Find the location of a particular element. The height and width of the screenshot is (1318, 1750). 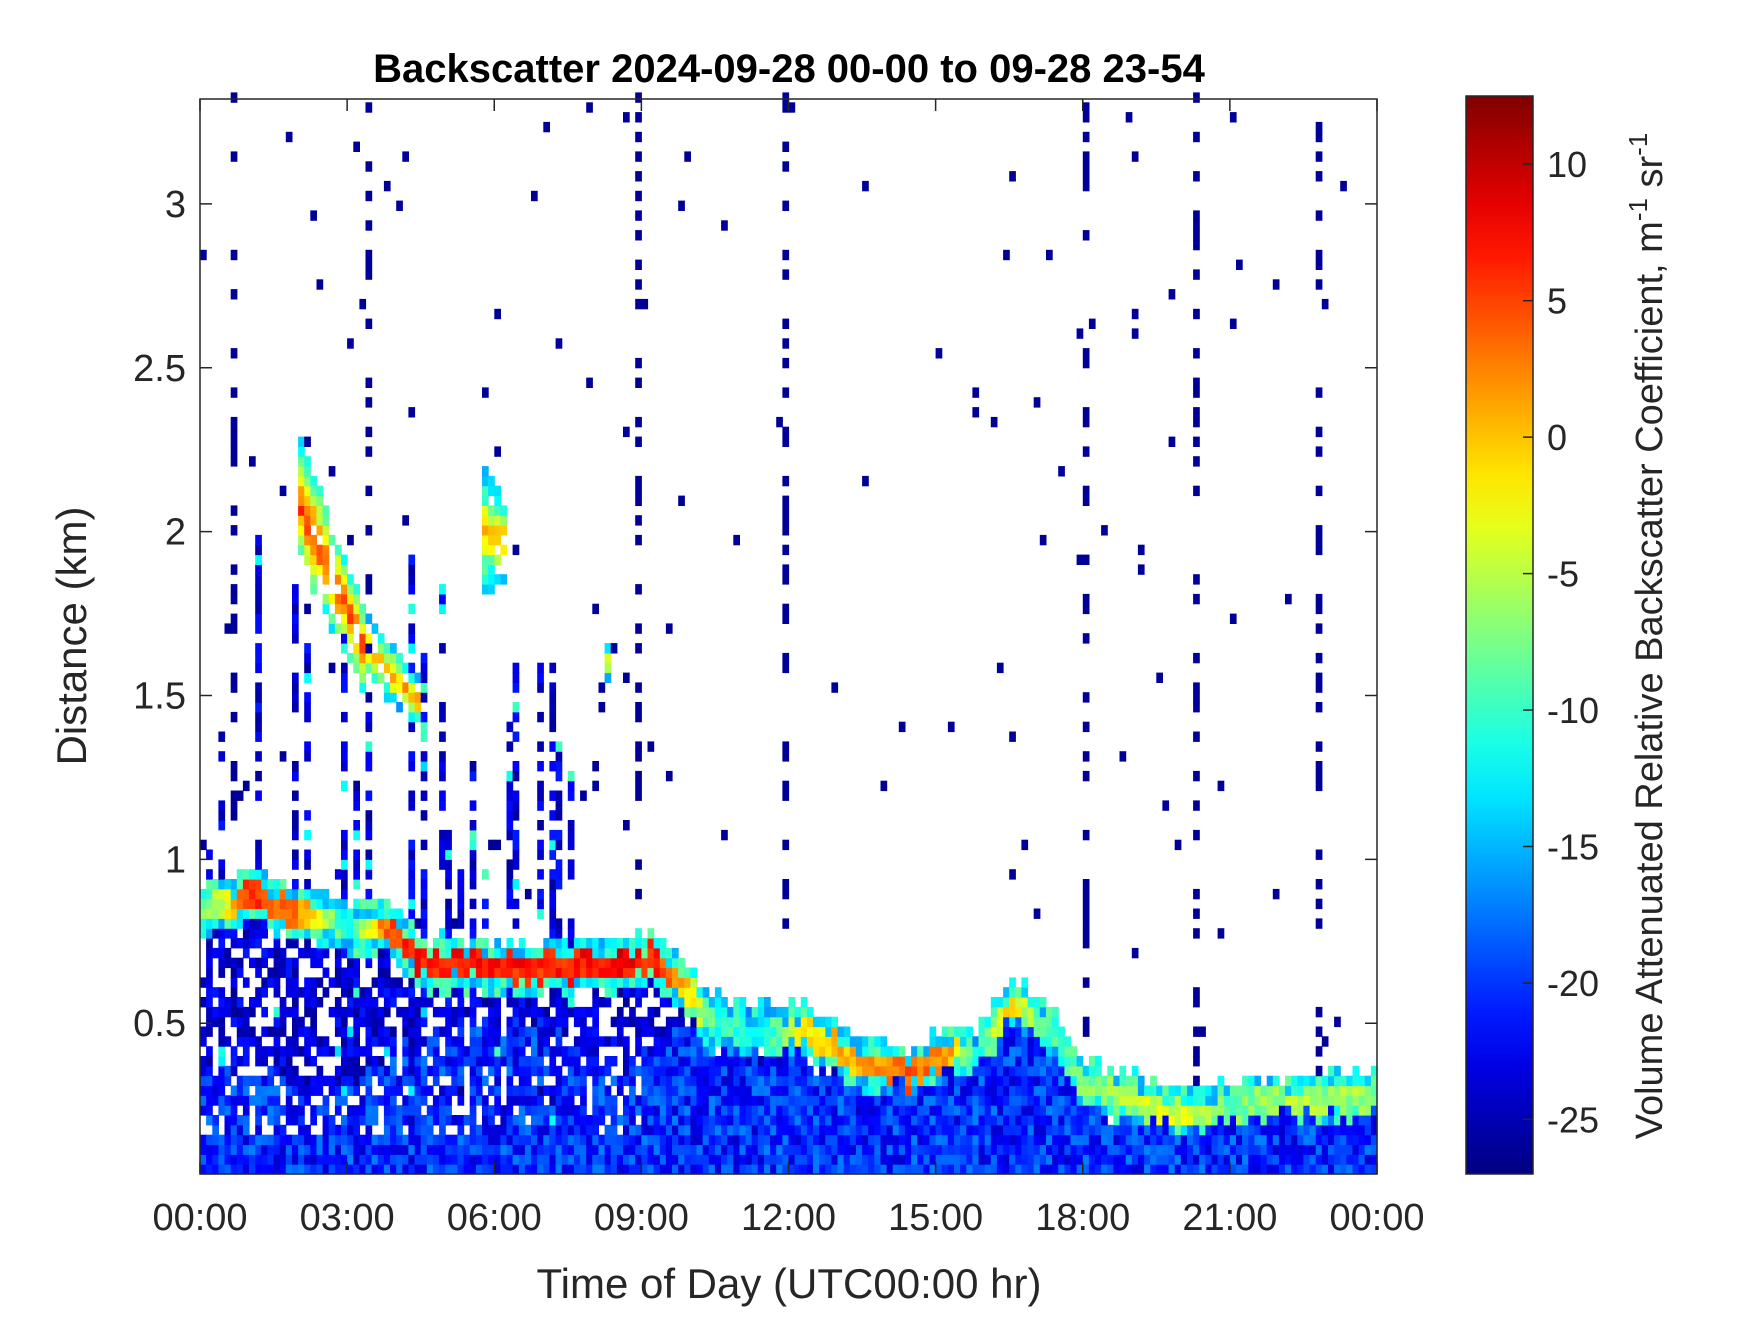

x-tick-label: 15:00 is located at coordinates (935, 1218).